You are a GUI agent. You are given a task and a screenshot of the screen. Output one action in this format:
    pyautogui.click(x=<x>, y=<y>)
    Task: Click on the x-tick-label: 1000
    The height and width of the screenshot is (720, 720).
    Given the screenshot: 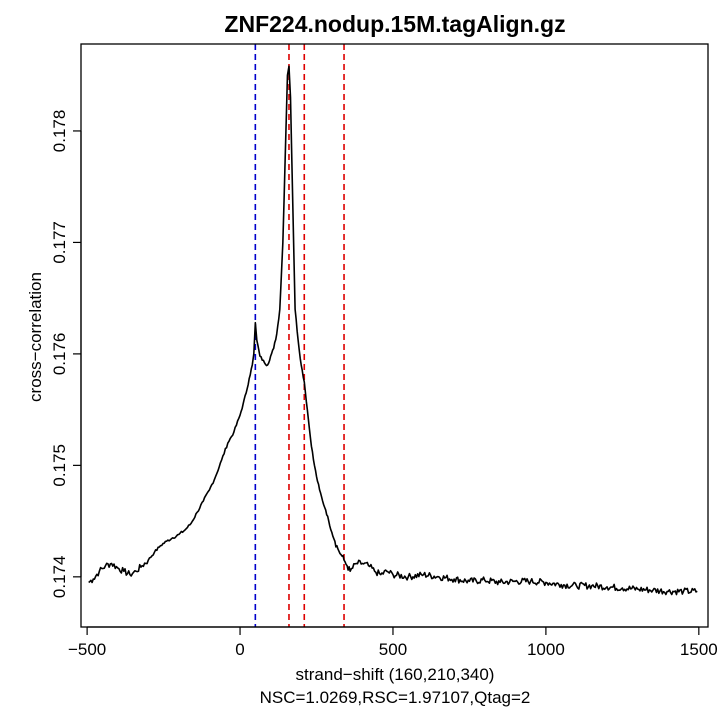 What is the action you would take?
    pyautogui.click(x=546, y=649)
    